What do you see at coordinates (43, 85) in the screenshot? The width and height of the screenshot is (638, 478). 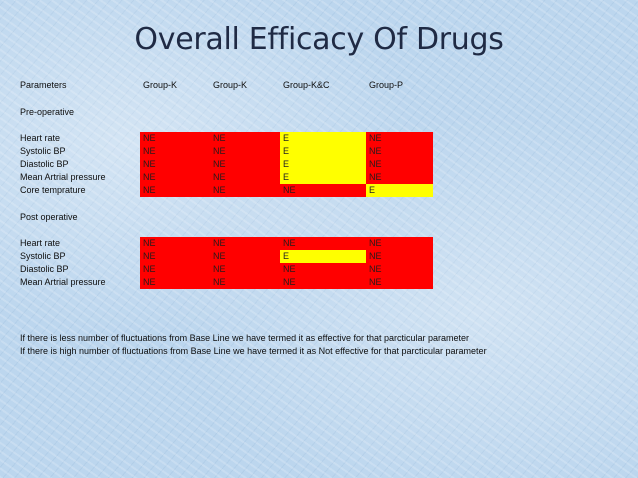 I see `header-parameters: Parameters` at bounding box center [43, 85].